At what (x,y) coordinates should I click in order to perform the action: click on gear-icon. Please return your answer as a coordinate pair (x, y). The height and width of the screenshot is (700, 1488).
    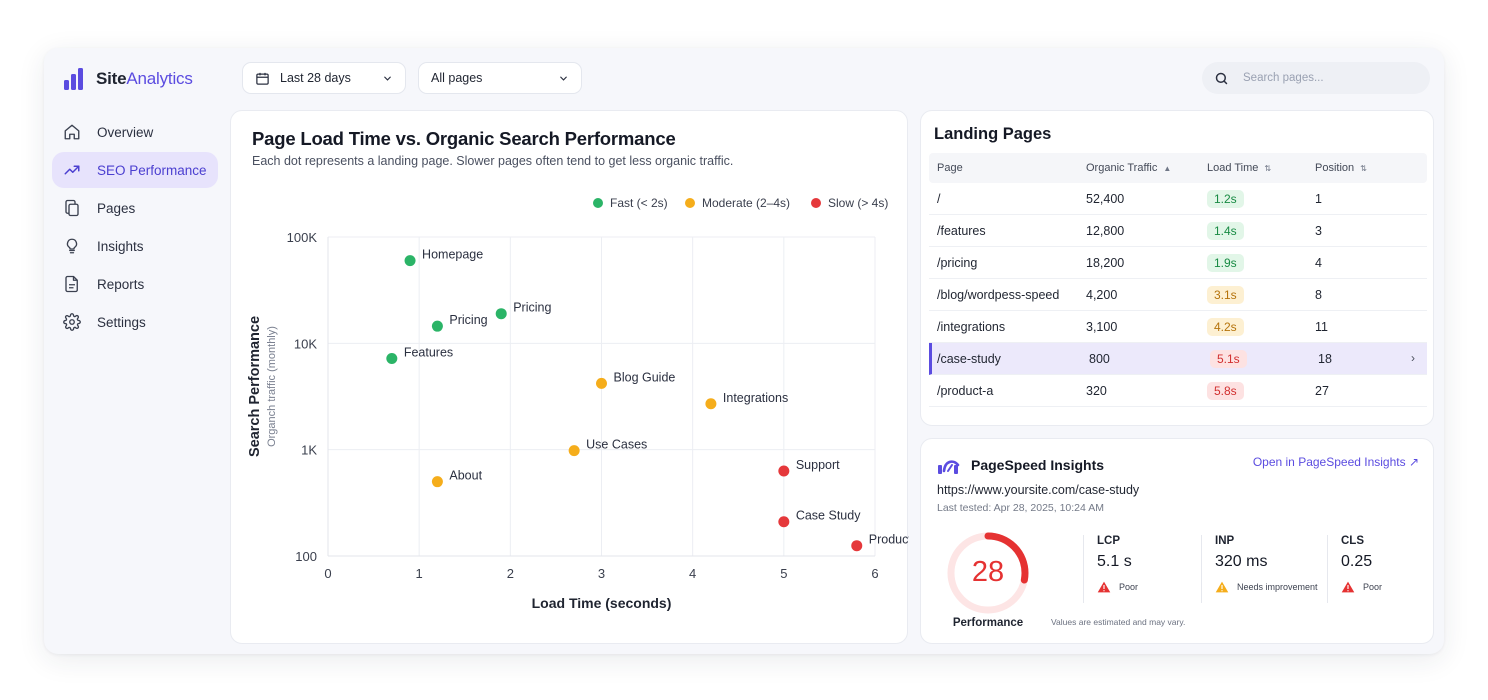
    Looking at the image, I should click on (72, 322).